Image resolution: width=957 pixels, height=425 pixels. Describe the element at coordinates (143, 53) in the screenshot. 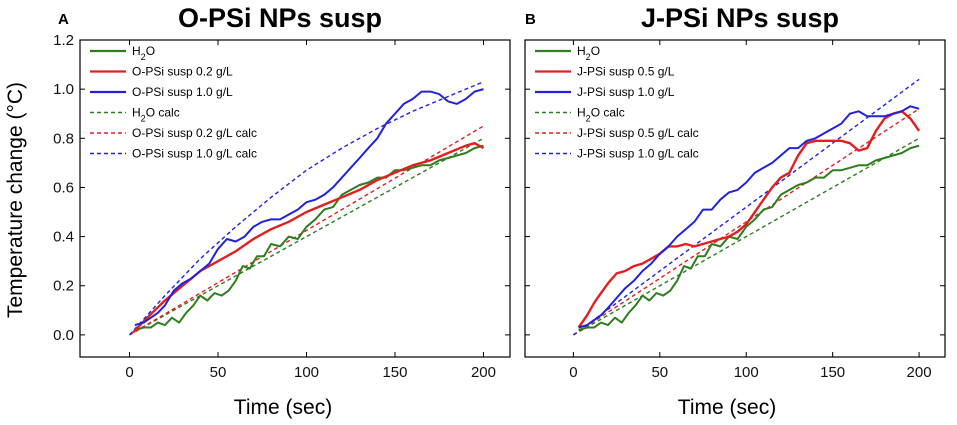

I see `panel-a-legend-label: H2O` at that location.